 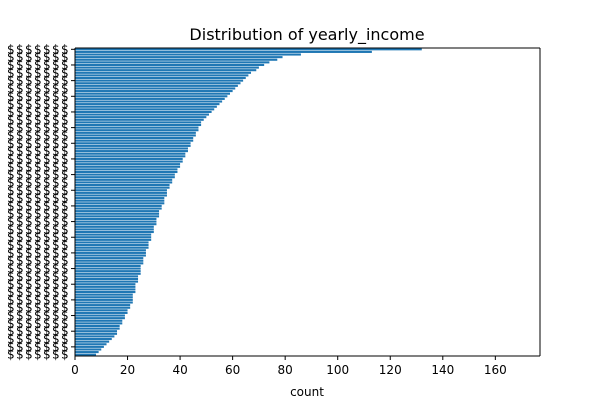 What do you see at coordinates (390, 370) in the screenshot?
I see `x-tick-label: 120` at bounding box center [390, 370].